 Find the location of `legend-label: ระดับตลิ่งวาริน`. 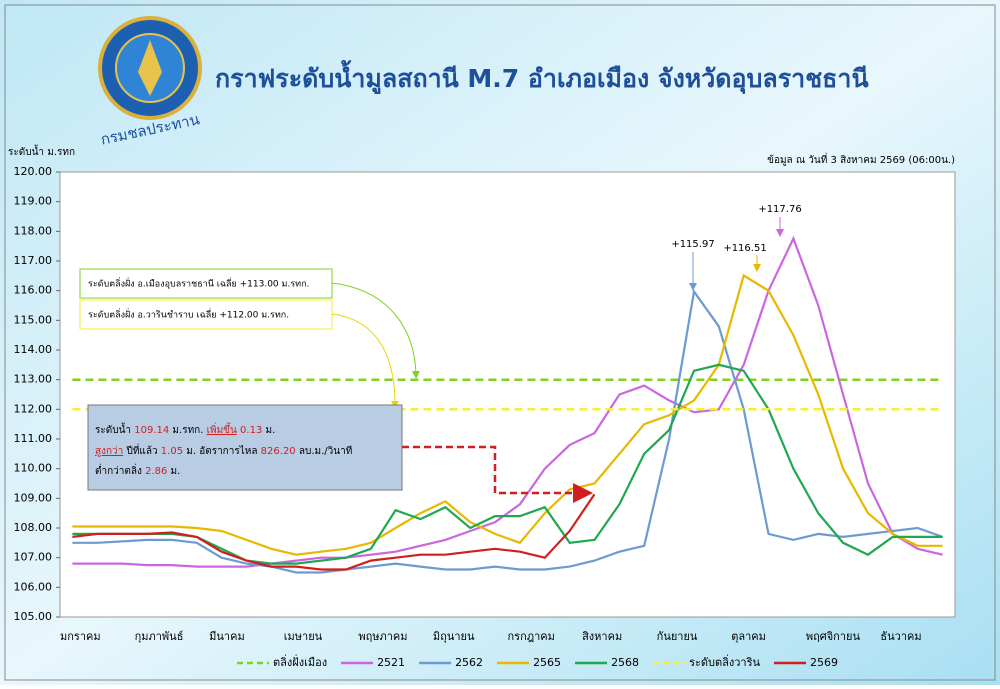

legend-label: ระดับตลิ่งวาริน is located at coordinates (724, 661).